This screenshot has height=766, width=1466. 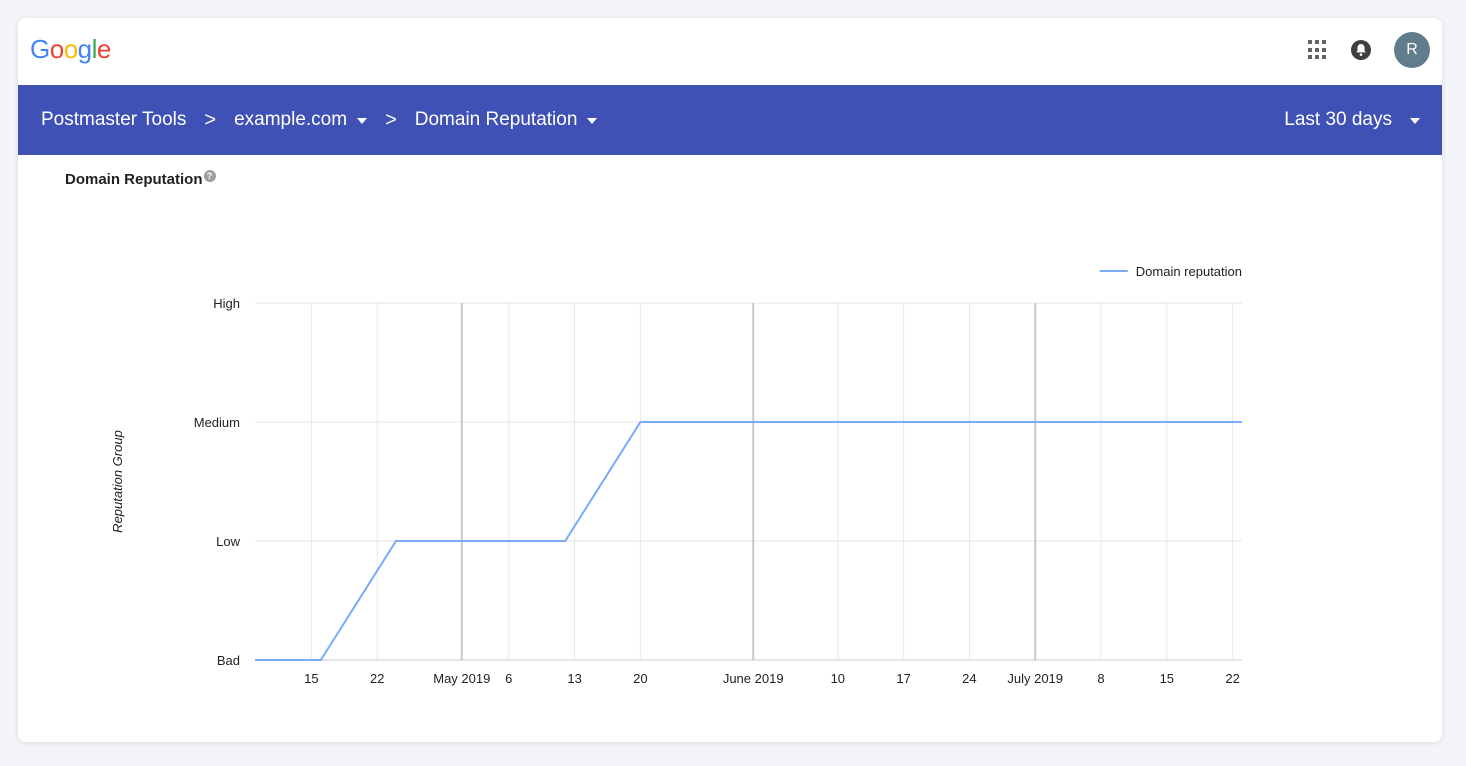 What do you see at coordinates (117, 481) in the screenshot?
I see `y-axis-title: Reputation Group` at bounding box center [117, 481].